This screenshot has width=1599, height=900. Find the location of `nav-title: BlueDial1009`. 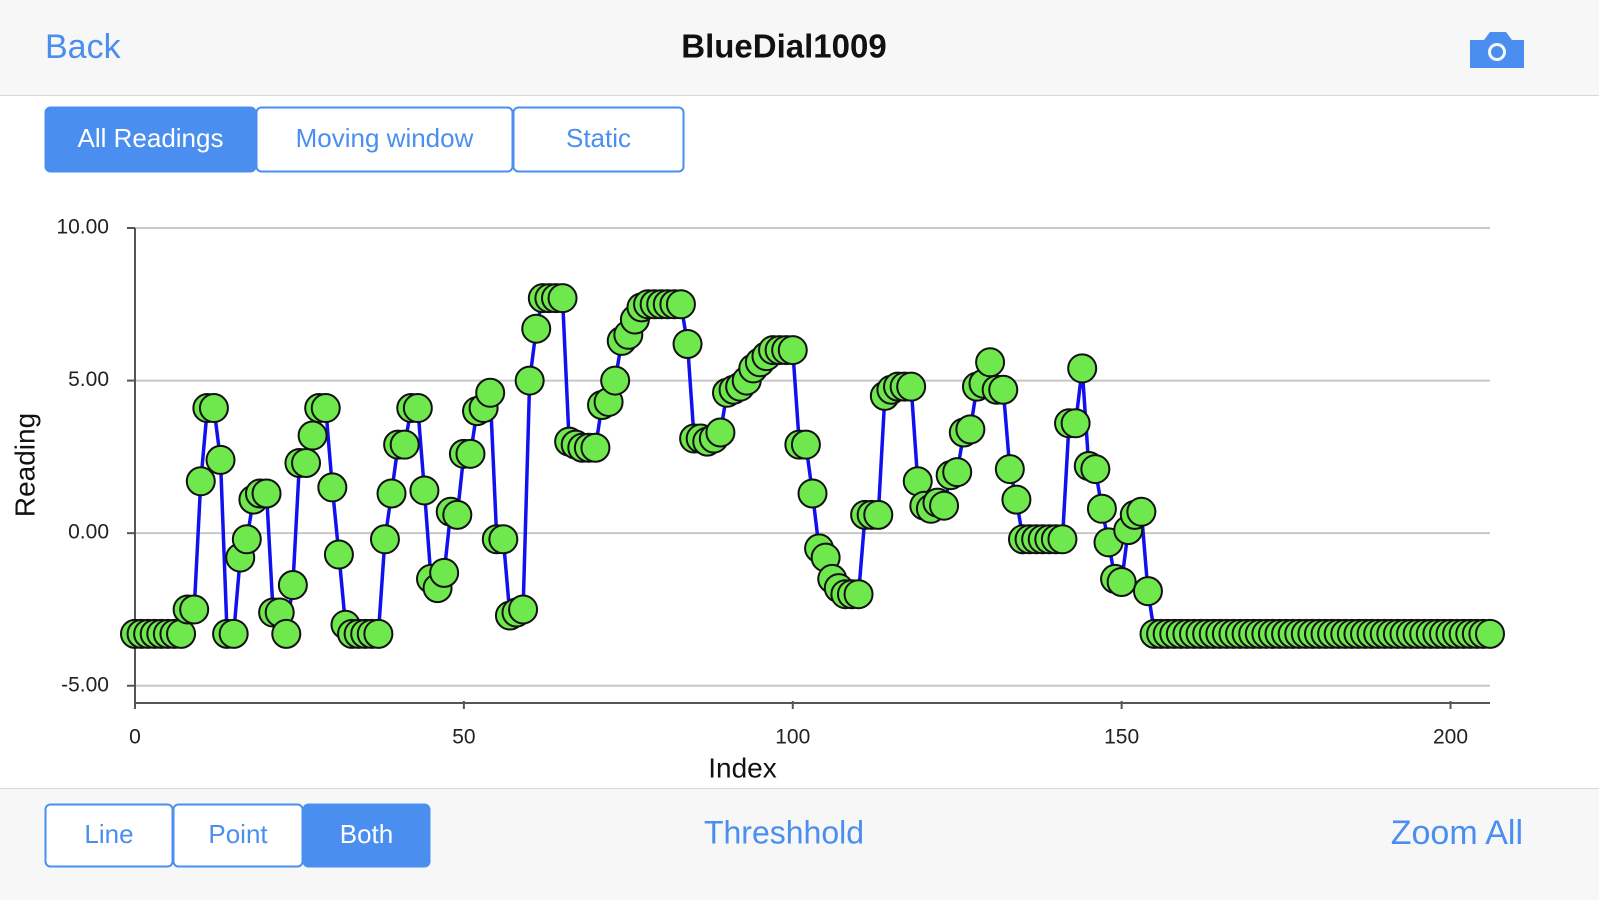

nav-title: BlueDial1009 is located at coordinates (783, 46).